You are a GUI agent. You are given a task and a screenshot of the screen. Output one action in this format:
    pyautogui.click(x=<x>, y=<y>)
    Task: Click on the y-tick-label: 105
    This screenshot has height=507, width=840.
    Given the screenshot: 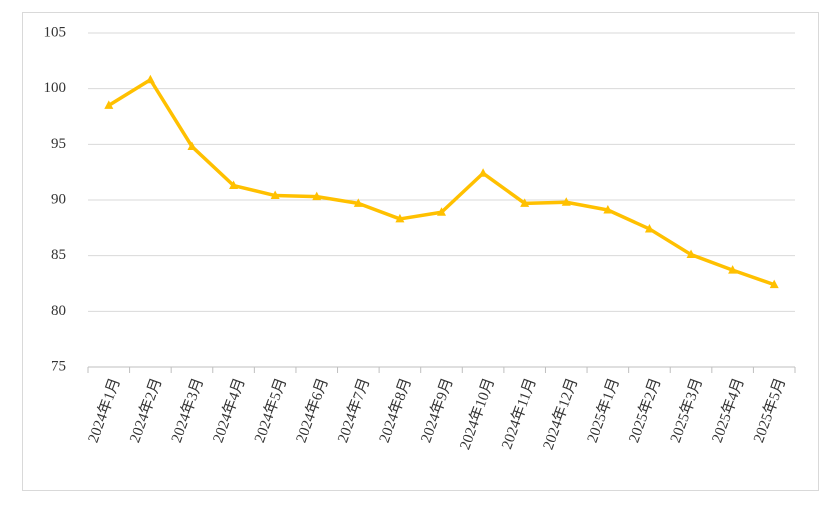 What is the action you would take?
    pyautogui.click(x=55, y=32)
    